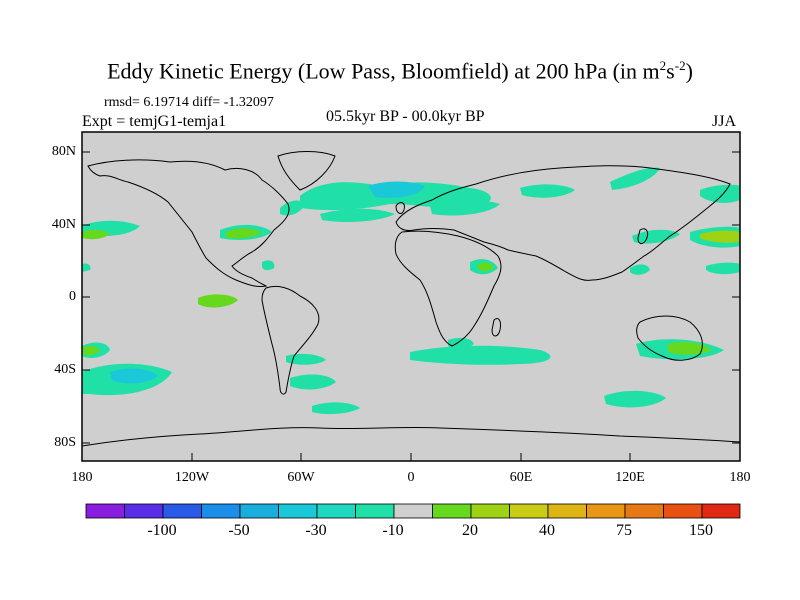 This screenshot has width=800, height=600. What do you see at coordinates (154, 121) in the screenshot?
I see `experiment-label: Expt = temjG1-temja1` at bounding box center [154, 121].